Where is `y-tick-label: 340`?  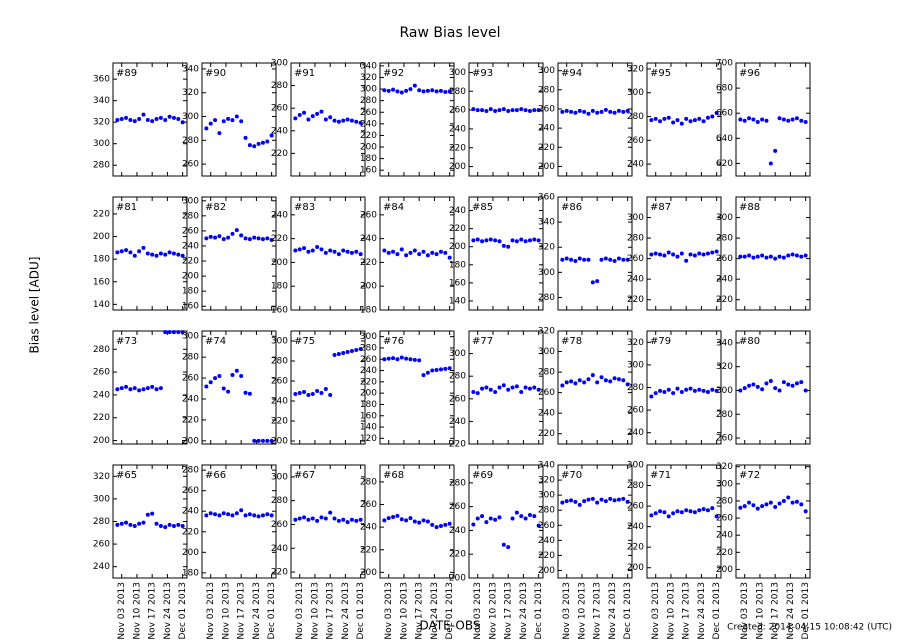 y-tick-label: 340 is located at coordinates (546, 223).